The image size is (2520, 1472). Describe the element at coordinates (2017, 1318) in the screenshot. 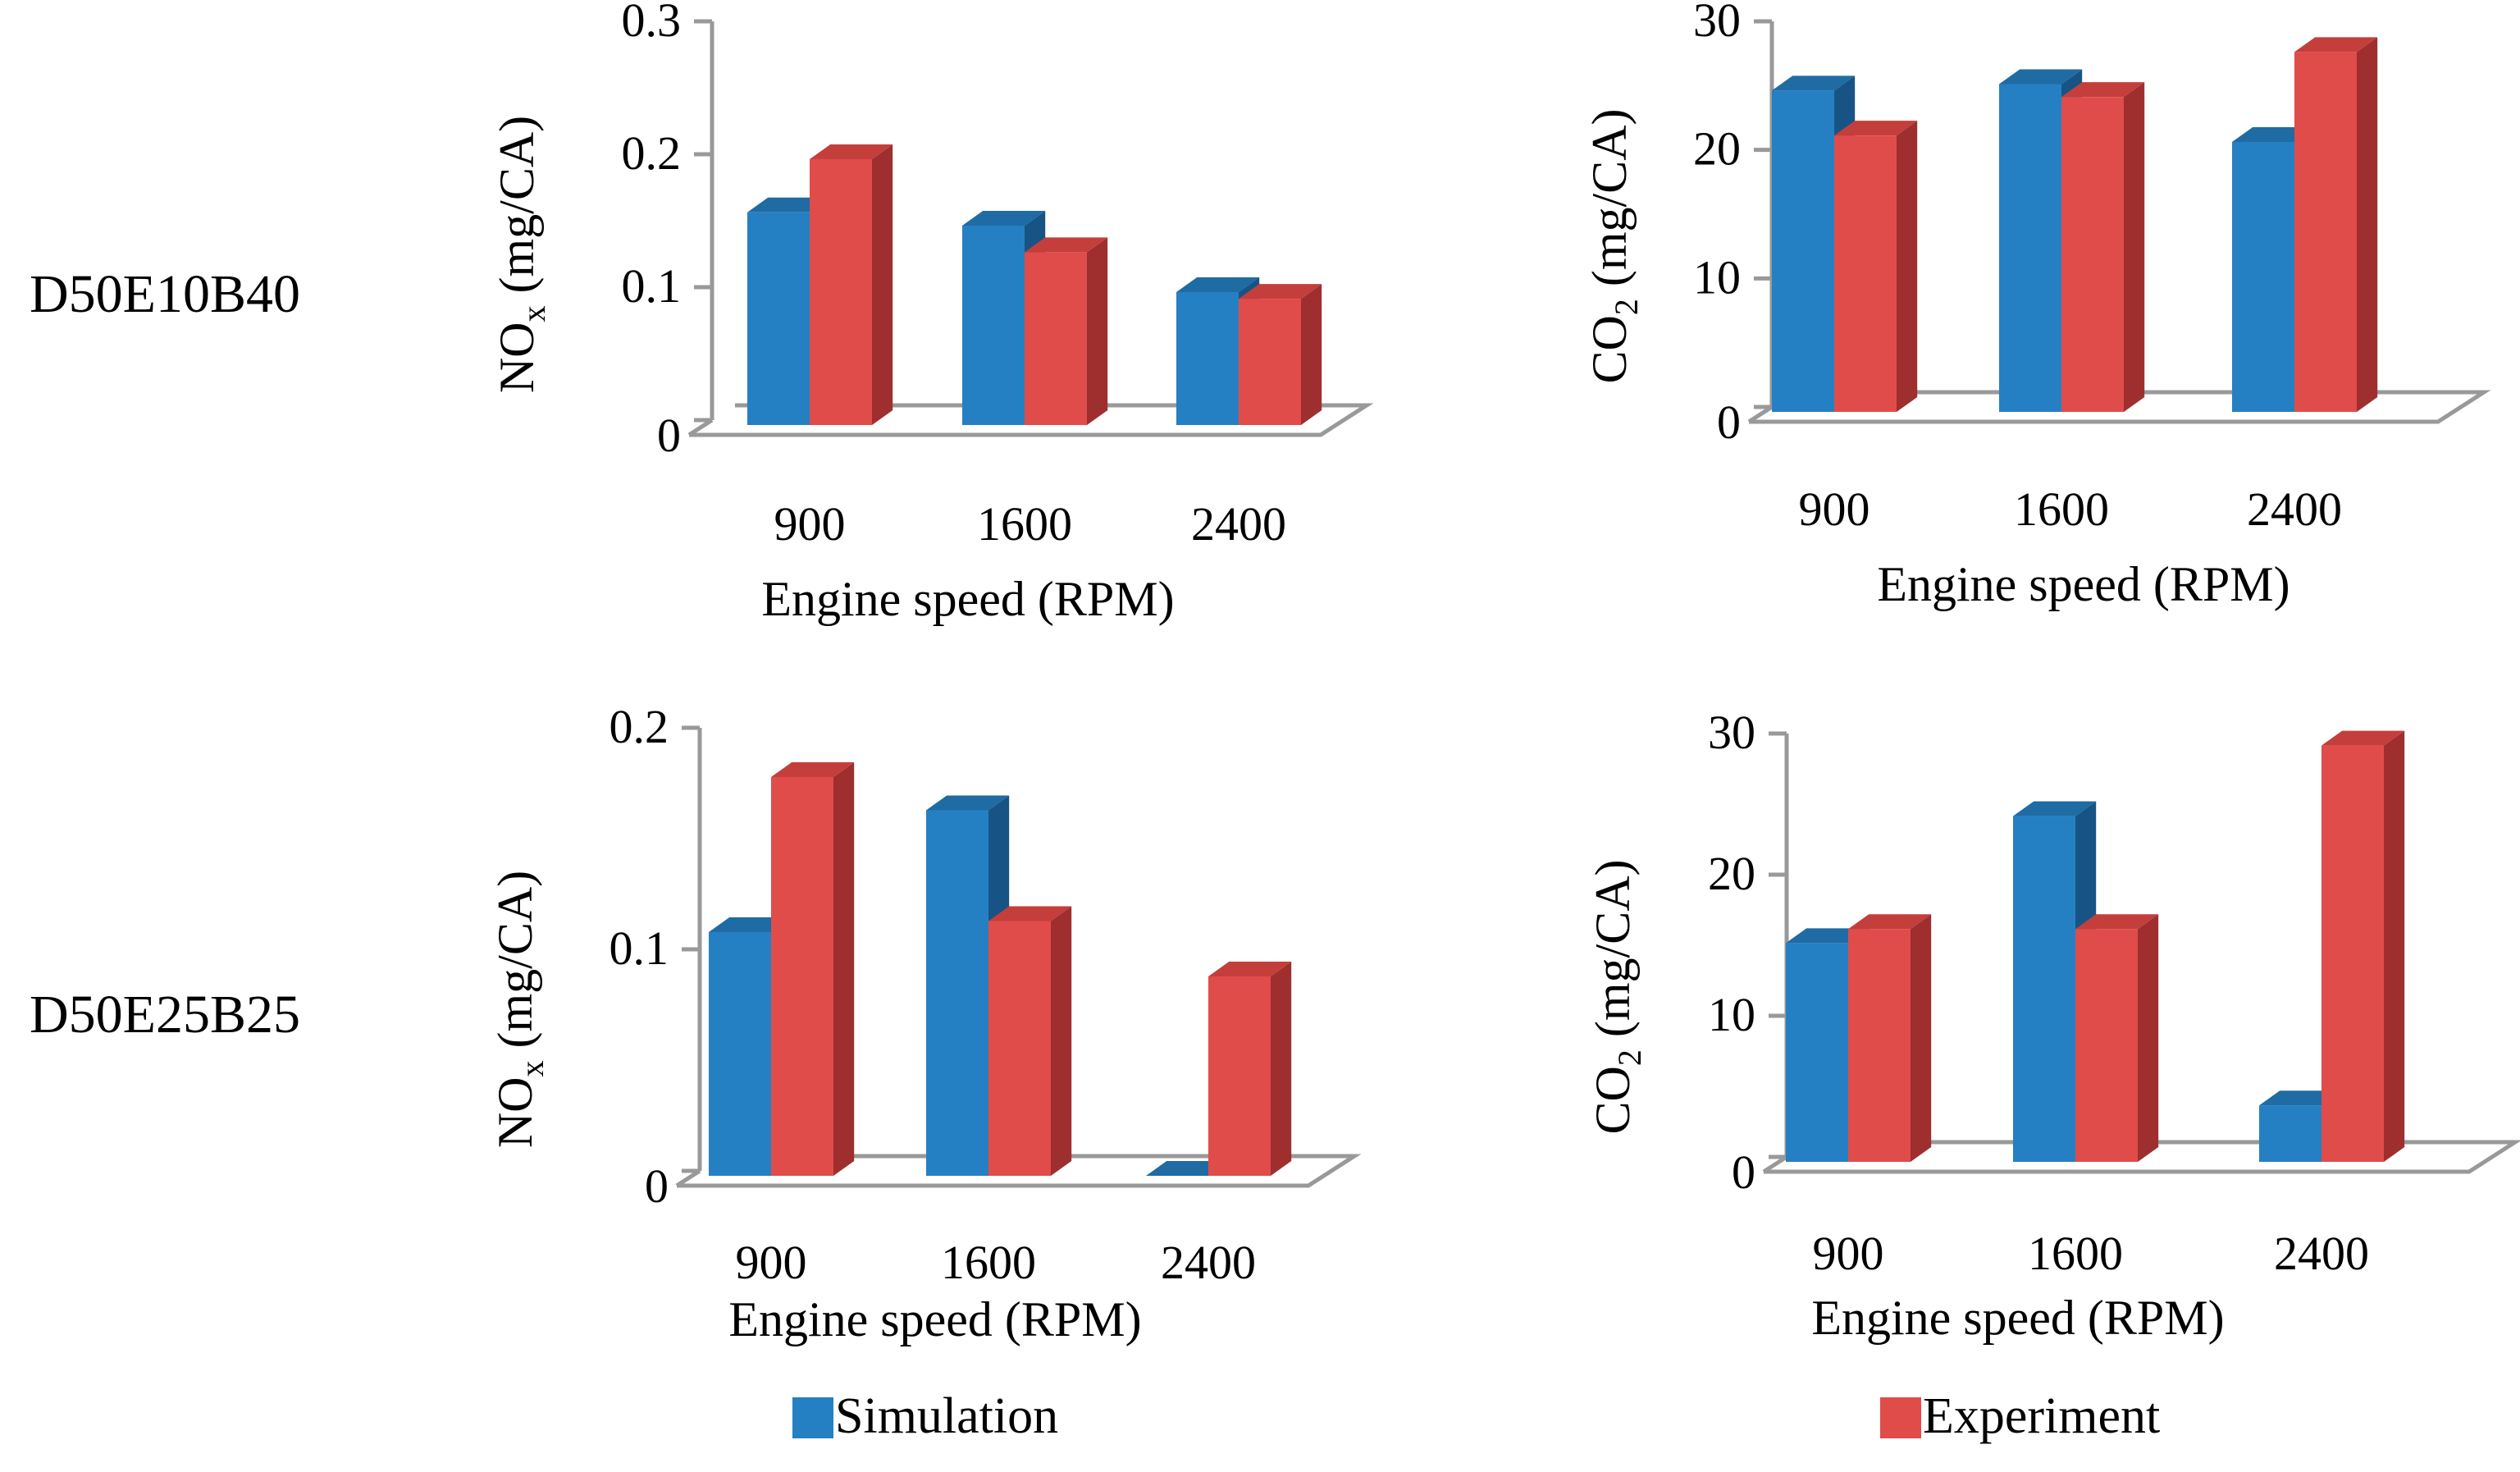

I see `x-axis-title: Engine speed (RPM)` at that location.